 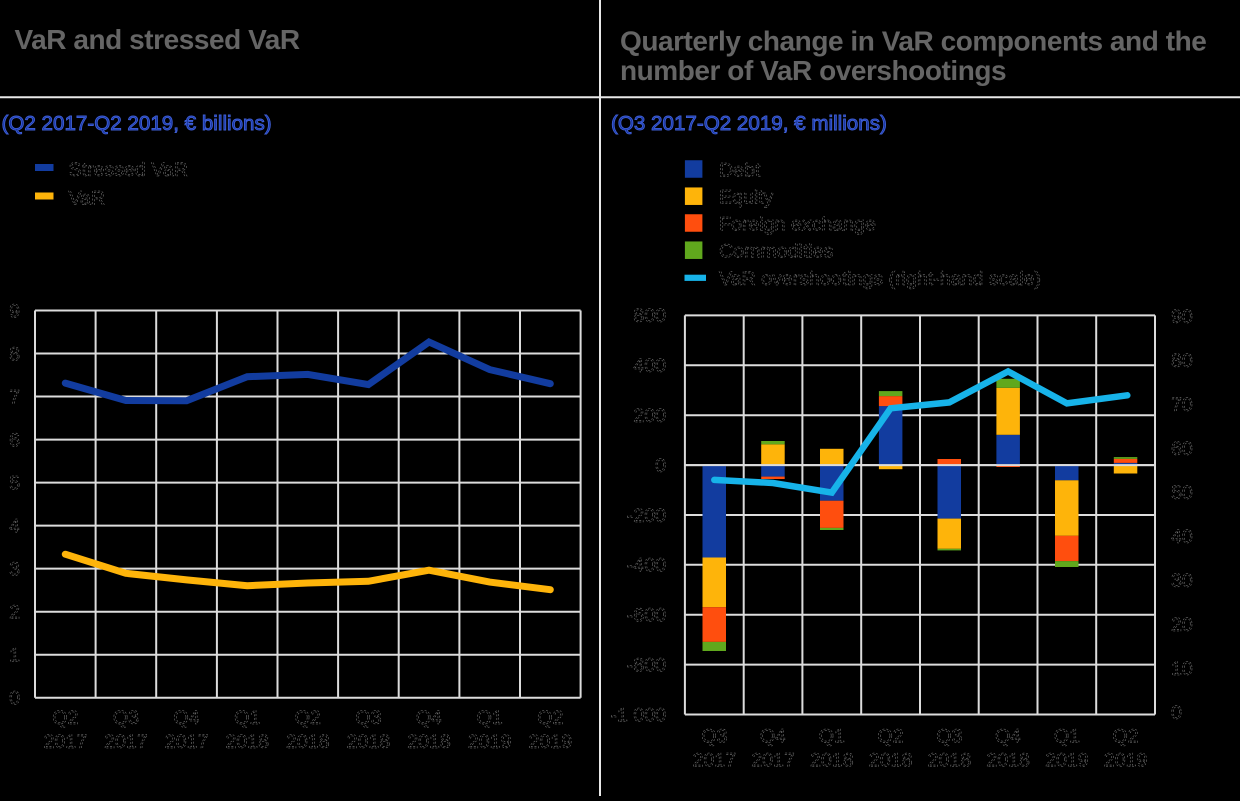 What do you see at coordinates (1182, 493) in the screenshot?
I see `svg-text: 50` at bounding box center [1182, 493].